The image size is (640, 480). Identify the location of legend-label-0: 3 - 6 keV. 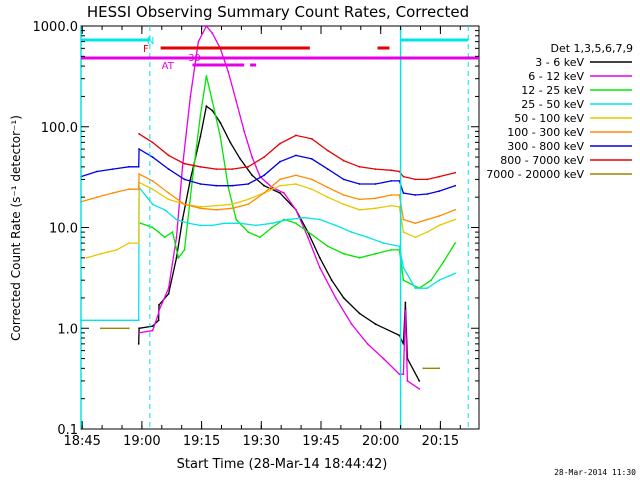
(559, 62).